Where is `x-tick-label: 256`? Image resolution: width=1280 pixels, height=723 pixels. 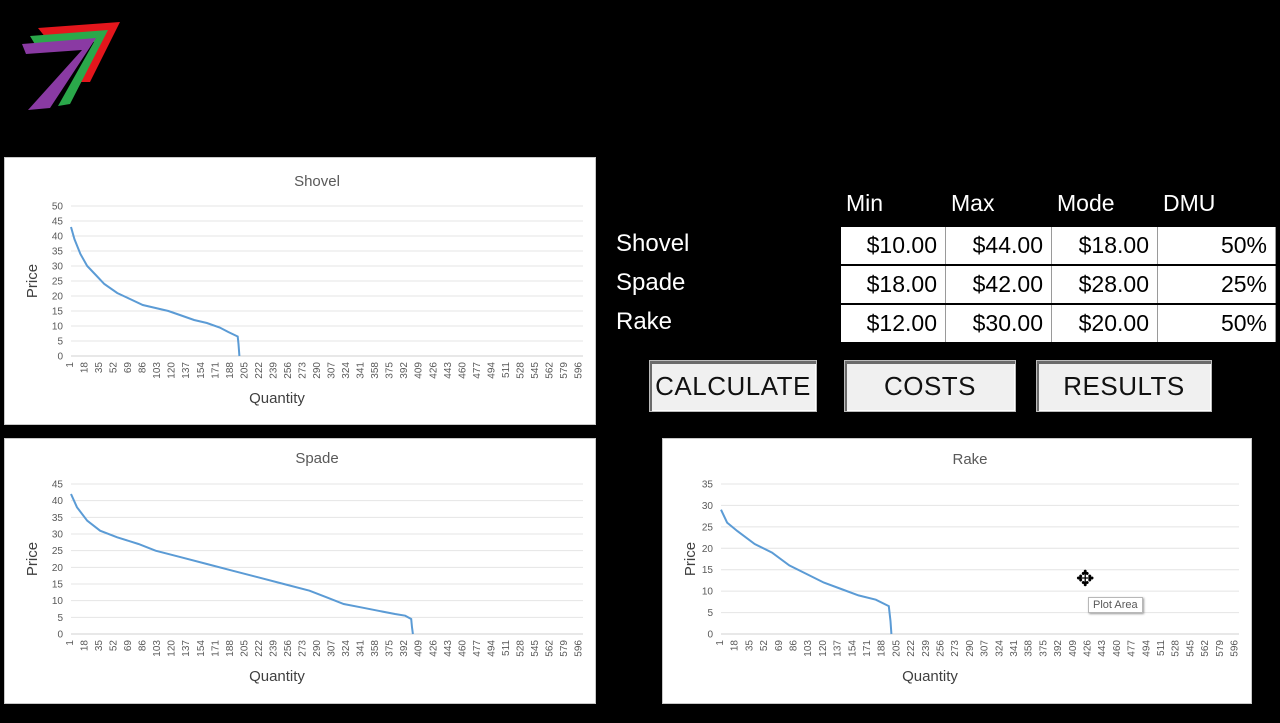 x-tick-label: 256 is located at coordinates (941, 648).